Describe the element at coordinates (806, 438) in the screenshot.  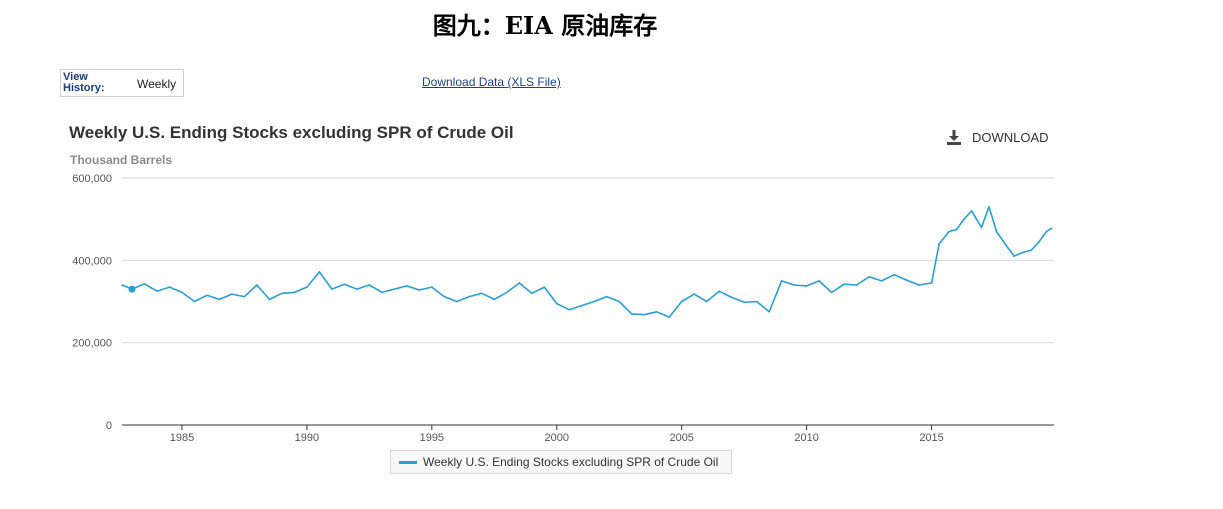
I see `x-tick-label: 2010` at that location.